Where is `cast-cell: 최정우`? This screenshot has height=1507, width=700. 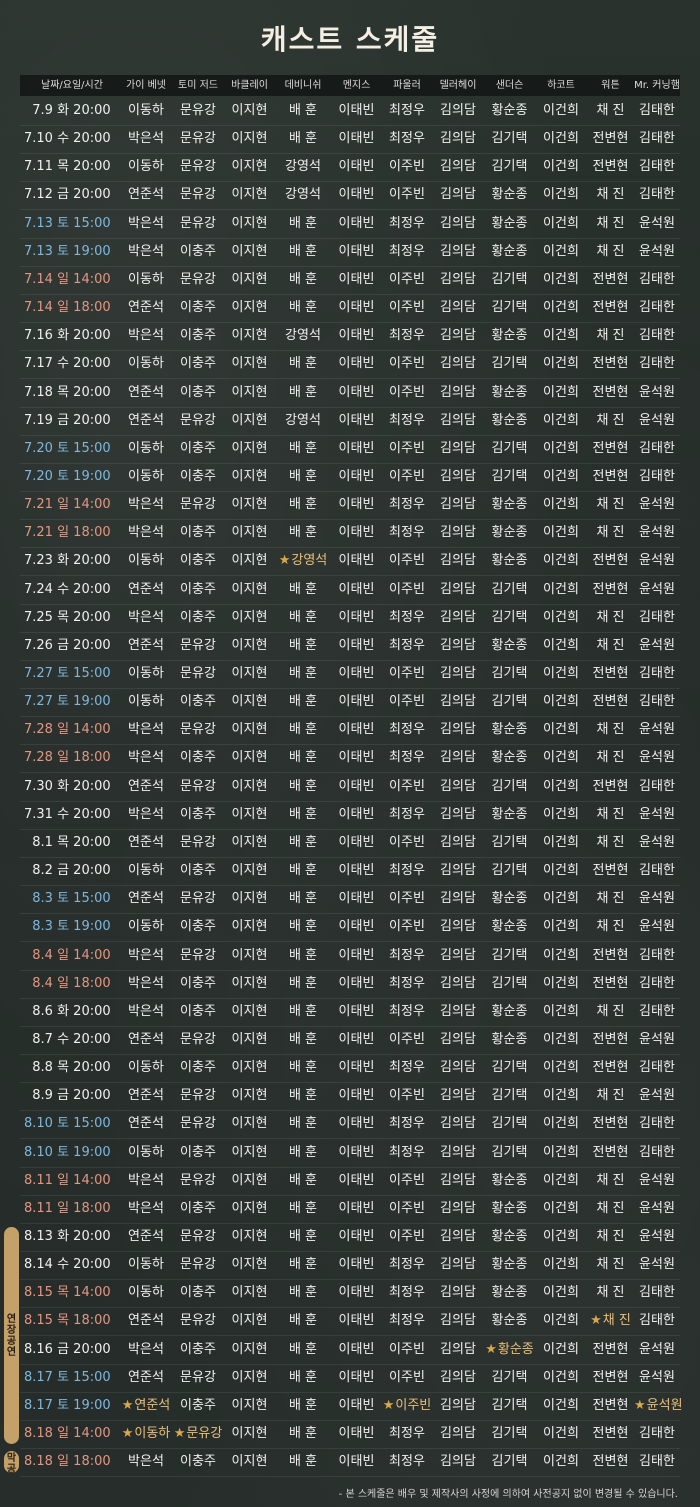 cast-cell: 최정우 is located at coordinates (407, 505).